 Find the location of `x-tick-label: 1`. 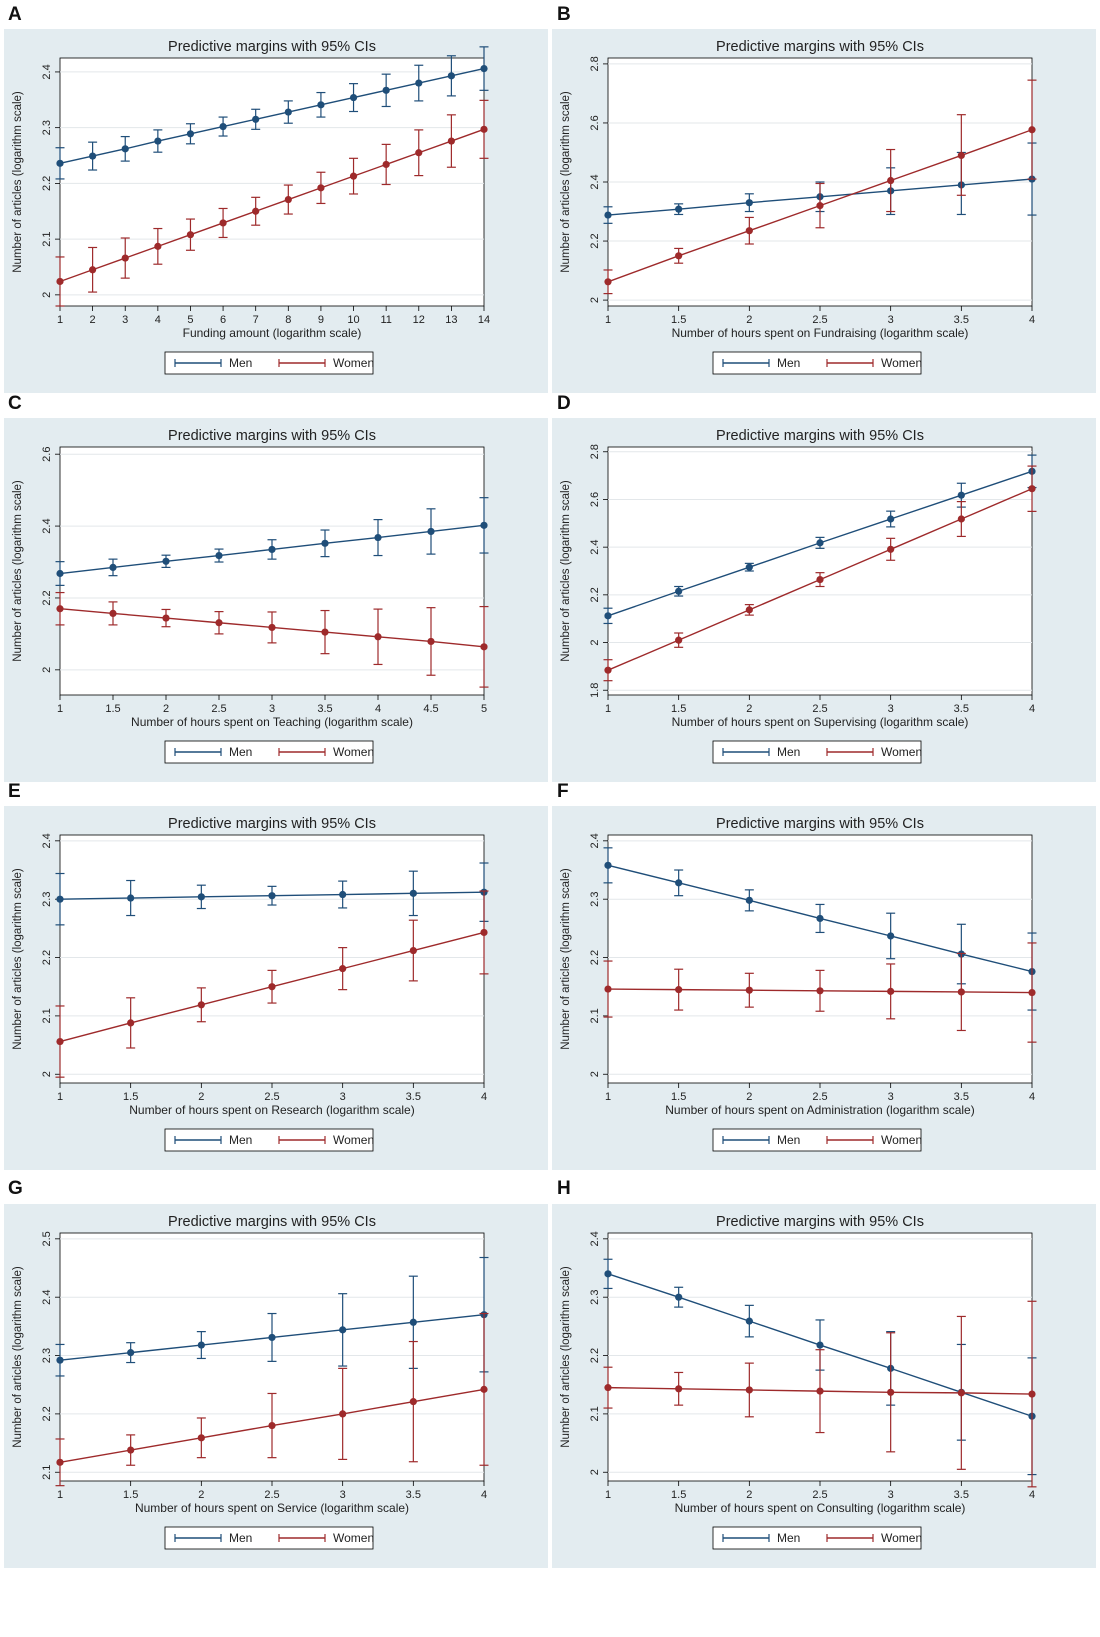

x-tick-label: 1 is located at coordinates (608, 1097).